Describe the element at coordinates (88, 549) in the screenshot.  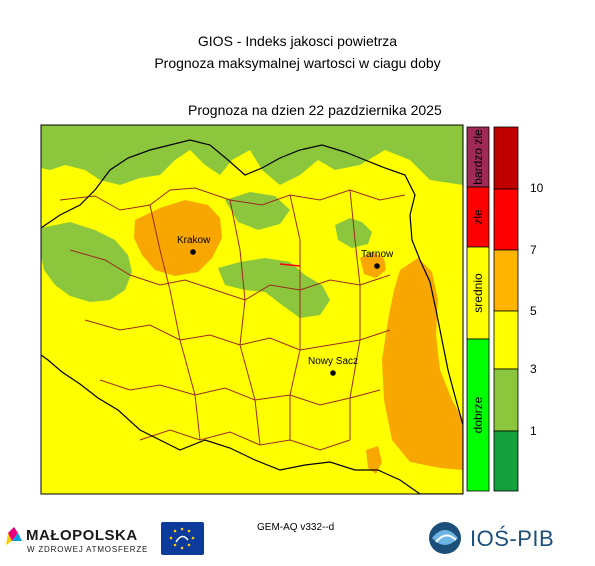
I see `malopolska-logo-slogan: W ZDROWEJ ATMOSFERZE` at that location.